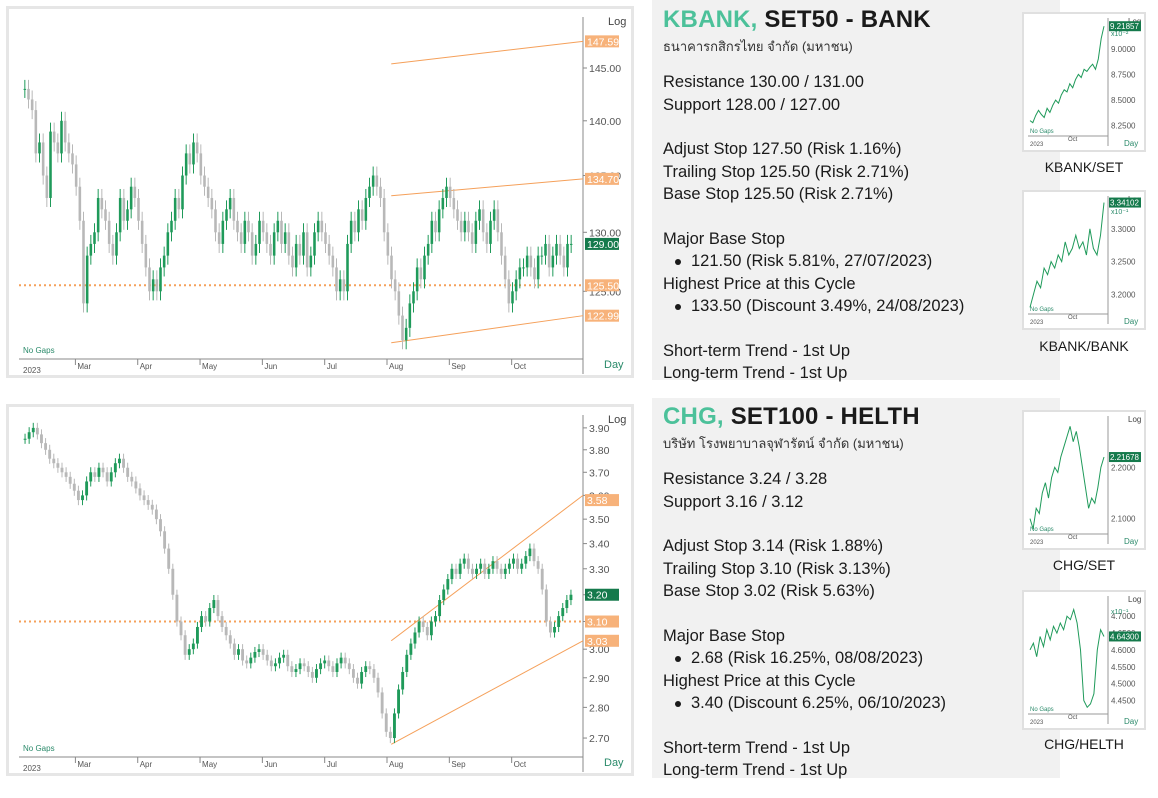 The height and width of the screenshot is (798, 1158). I want to click on chg-helth-label: CHG/HELTH, so click(1084, 744).